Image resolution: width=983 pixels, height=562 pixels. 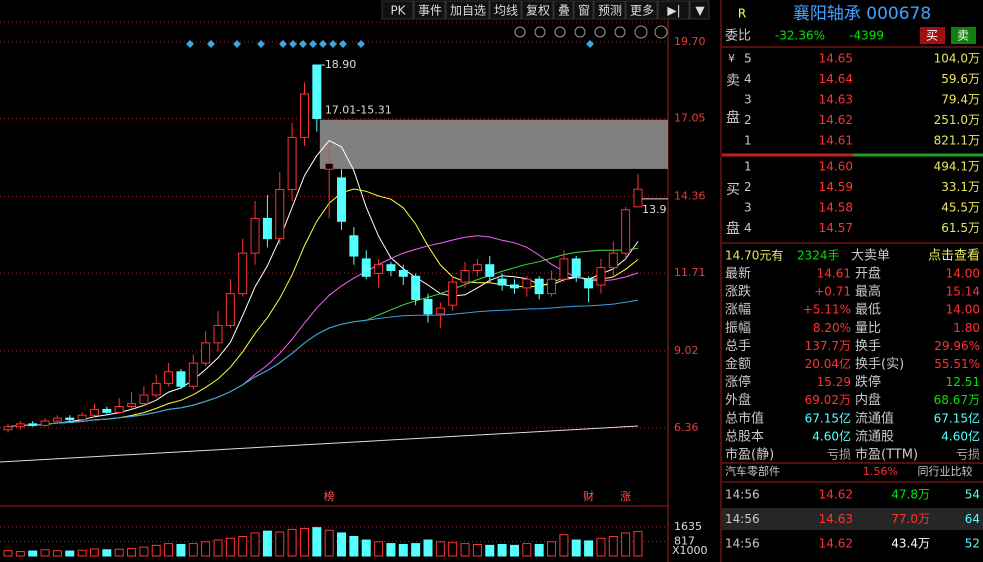 I want to click on toolbar-button: 预测, so click(x=610, y=11).